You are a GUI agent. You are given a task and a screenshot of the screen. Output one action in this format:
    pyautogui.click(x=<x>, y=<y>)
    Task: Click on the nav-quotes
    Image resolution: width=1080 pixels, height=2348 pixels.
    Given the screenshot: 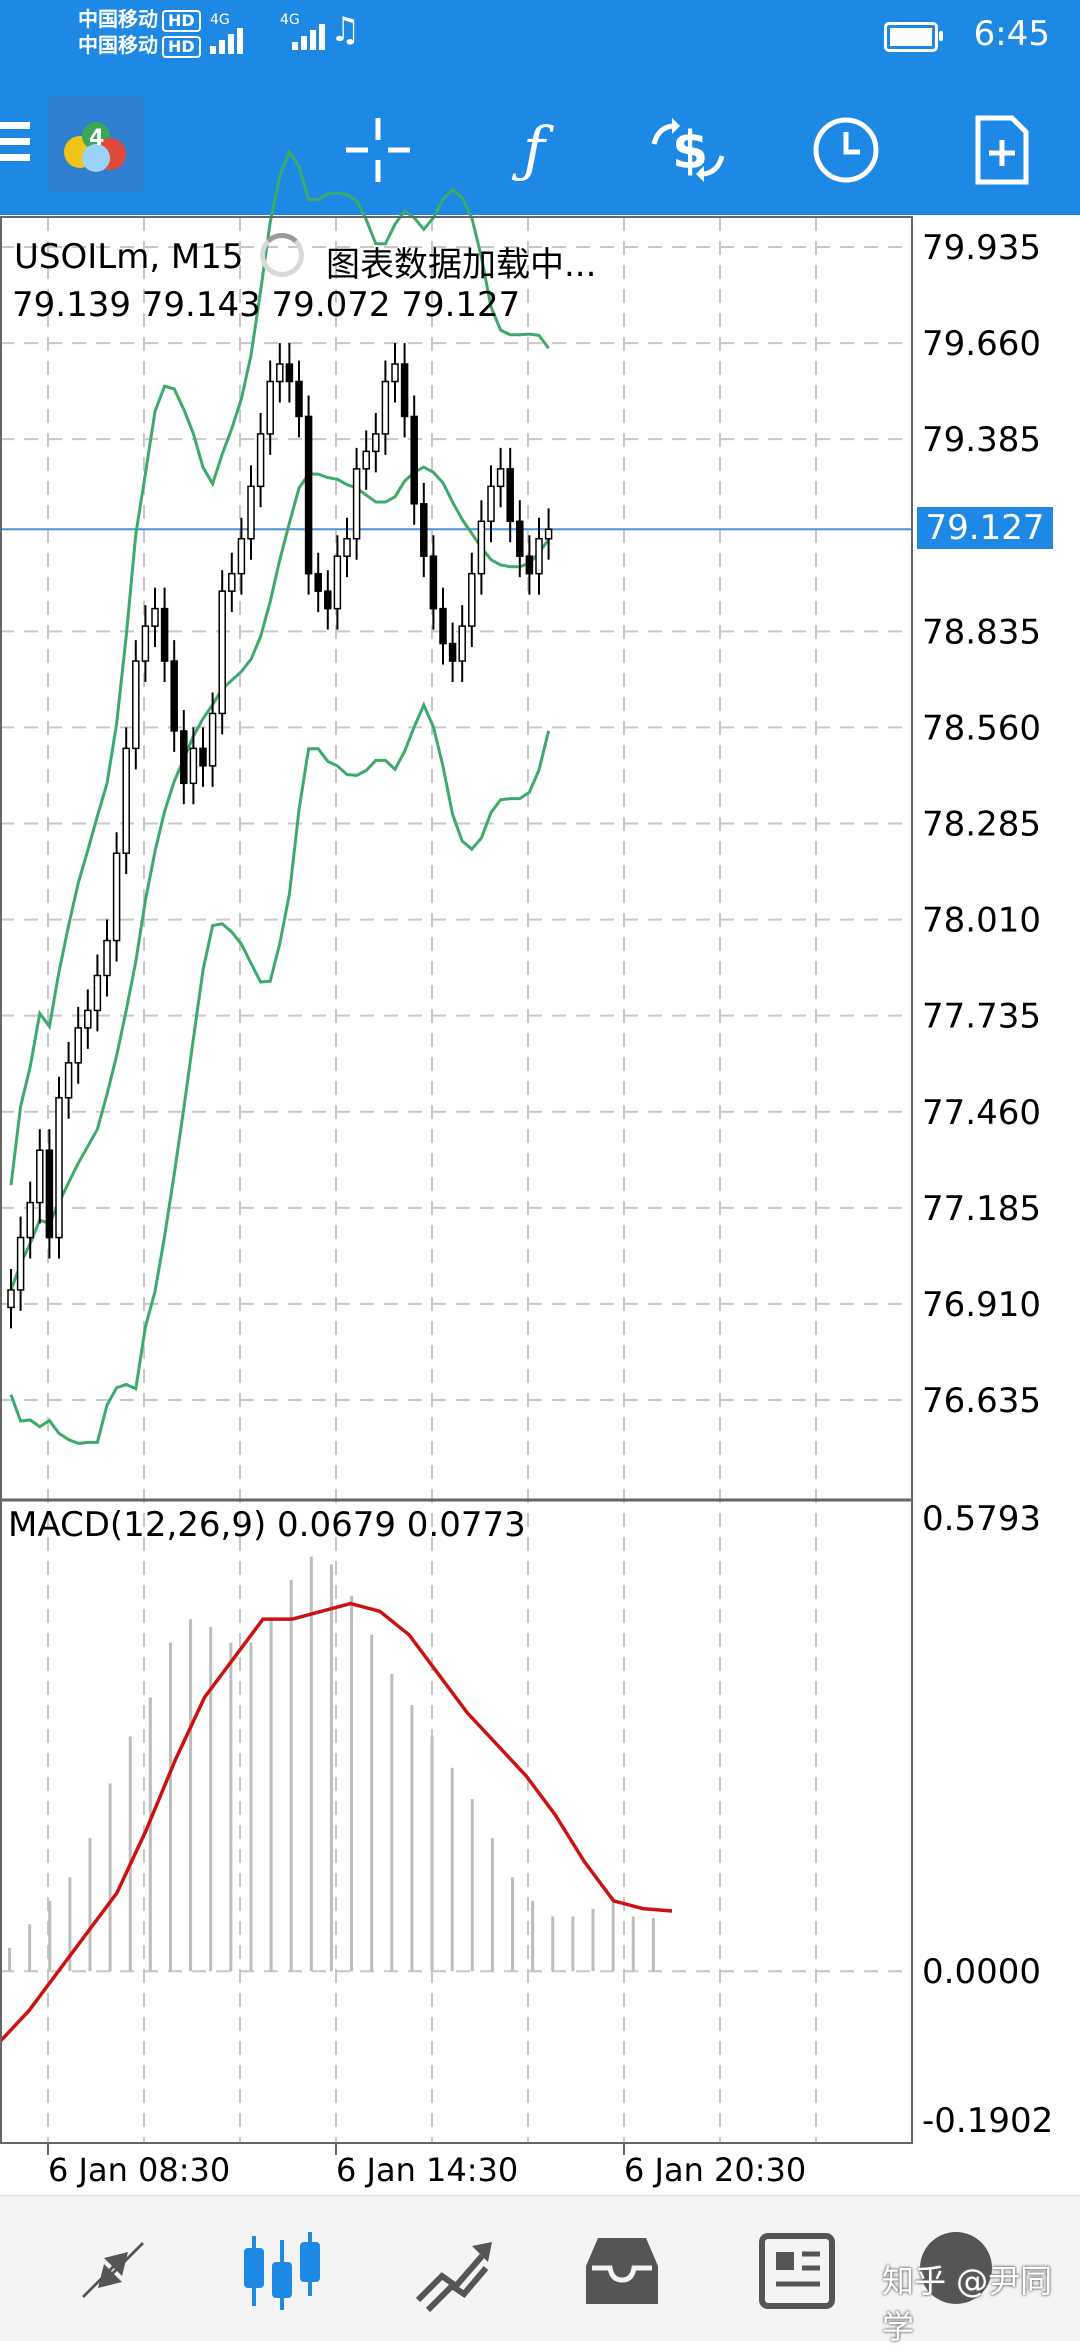 What is the action you would take?
    pyautogui.click(x=112, y=2271)
    